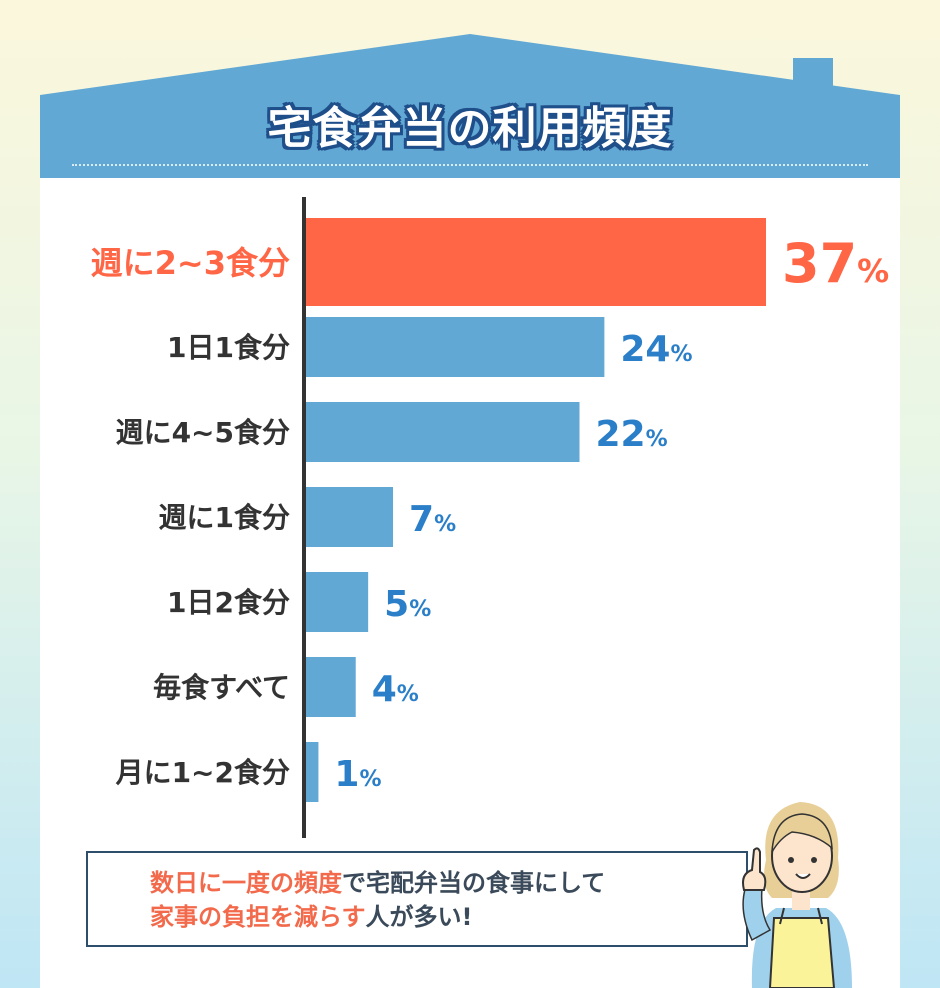 This screenshot has width=940, height=988. I want to click on category-label-5: 毎食すべて, so click(221, 687).